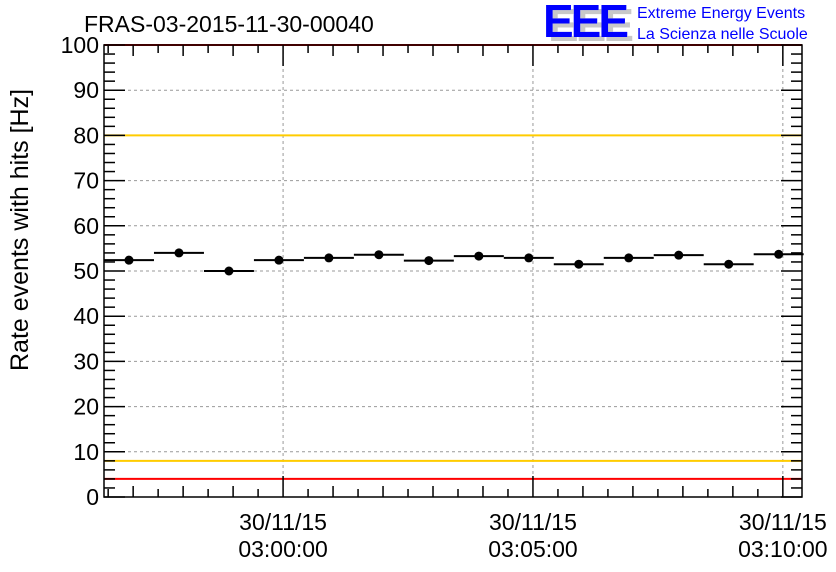  What do you see at coordinates (283, 549) in the screenshot?
I see `x-tick-time-label: 03:00:00` at bounding box center [283, 549].